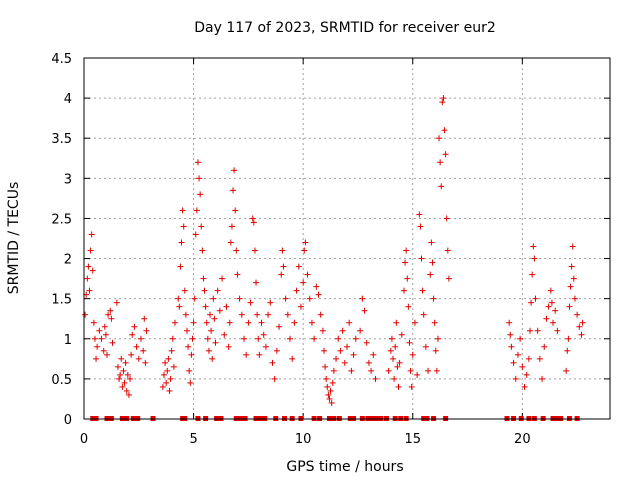  Describe the element at coordinates (84, 439) in the screenshot. I see `x-tick-label: 0` at that location.